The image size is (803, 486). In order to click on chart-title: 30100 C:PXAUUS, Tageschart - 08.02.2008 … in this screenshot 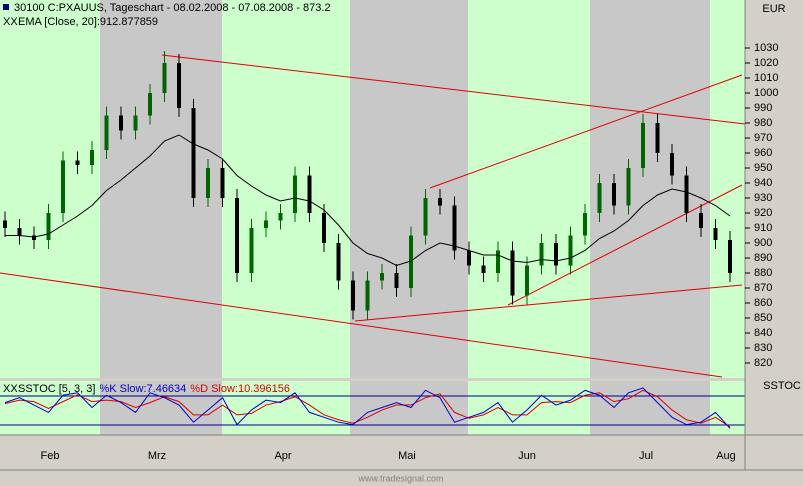, I will do `click(172, 8)`.